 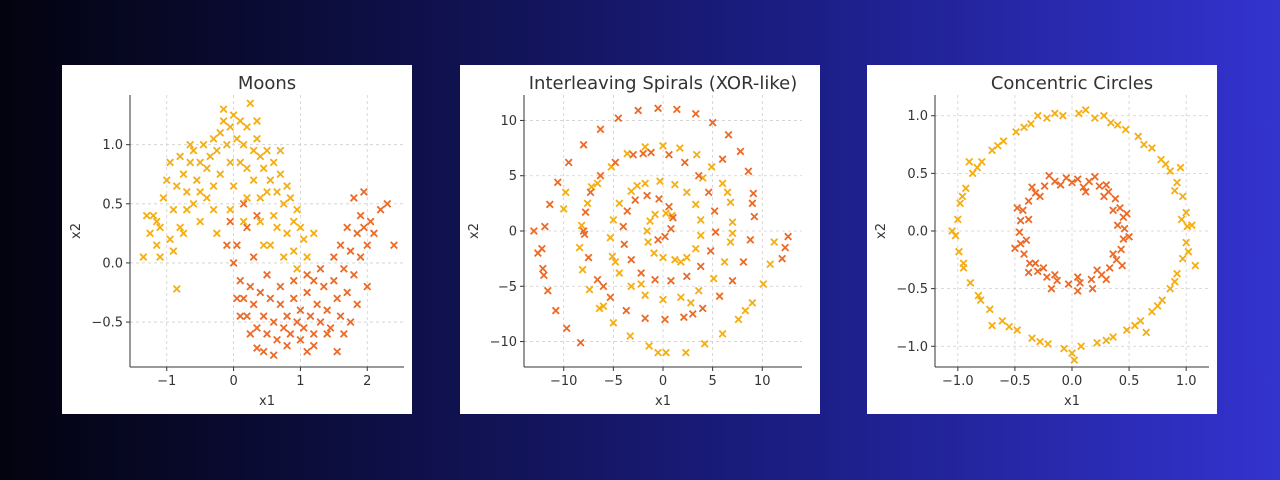 What do you see at coordinates (1129, 381) in the screenshot?
I see `circles-x-tick-label: 0.5` at bounding box center [1129, 381].